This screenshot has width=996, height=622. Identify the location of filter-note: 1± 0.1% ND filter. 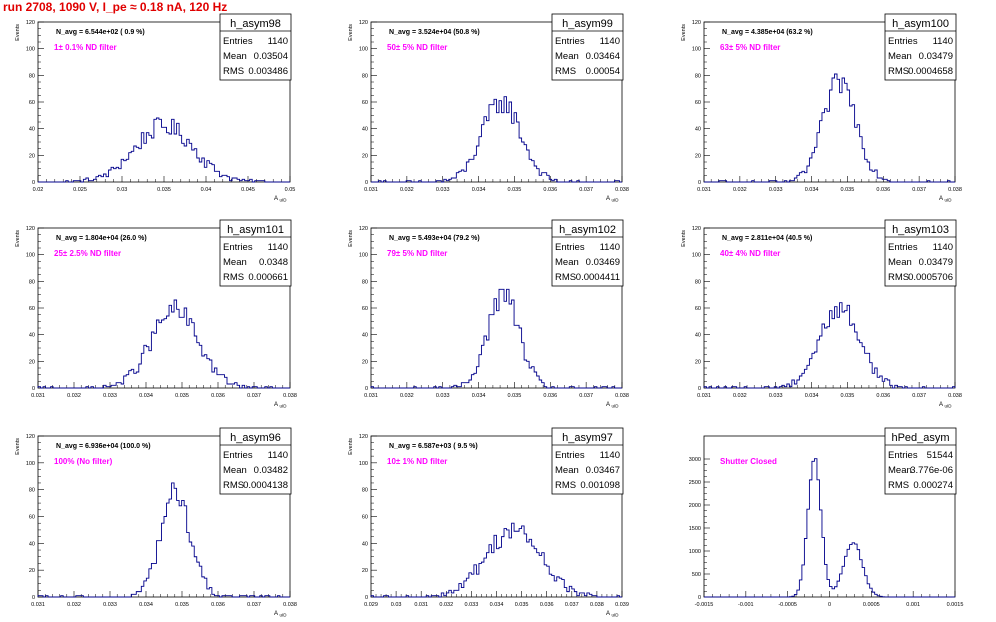
(85, 47).